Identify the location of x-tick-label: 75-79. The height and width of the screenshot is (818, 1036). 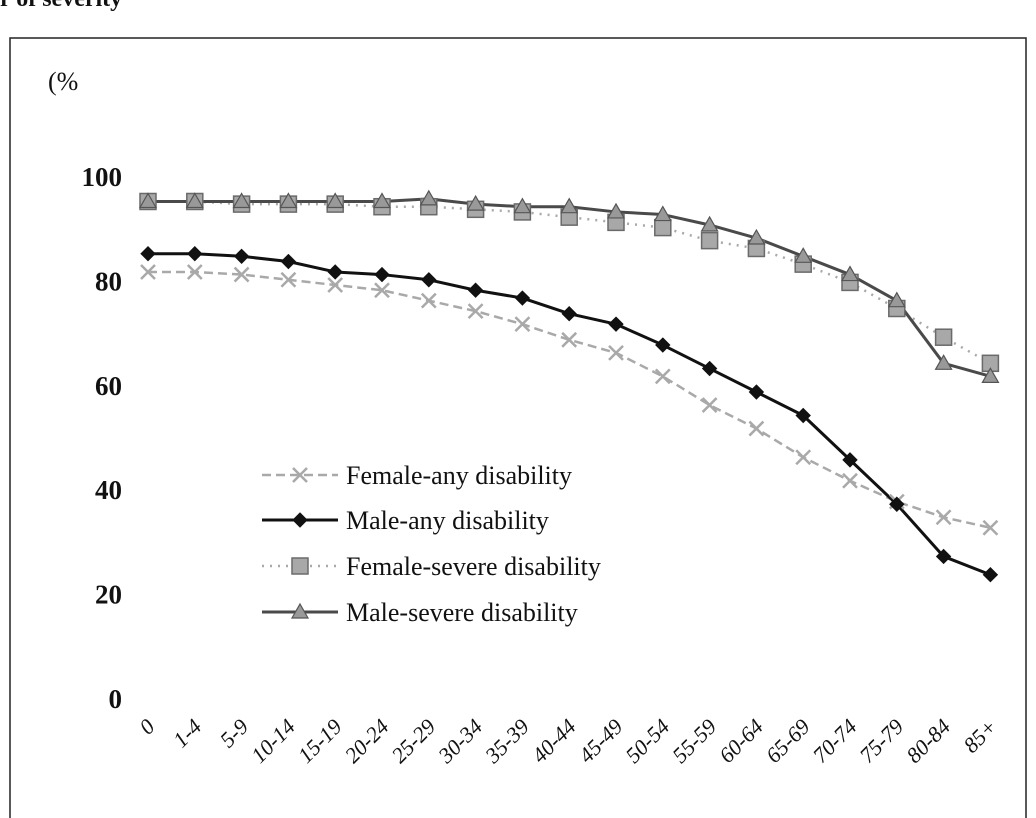
(881, 741).